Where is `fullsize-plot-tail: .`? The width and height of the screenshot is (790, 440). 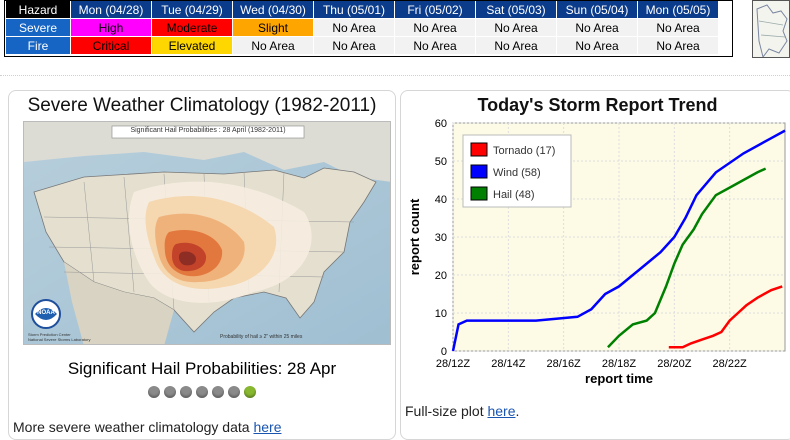 fullsize-plot-tail: . is located at coordinates (517, 411).